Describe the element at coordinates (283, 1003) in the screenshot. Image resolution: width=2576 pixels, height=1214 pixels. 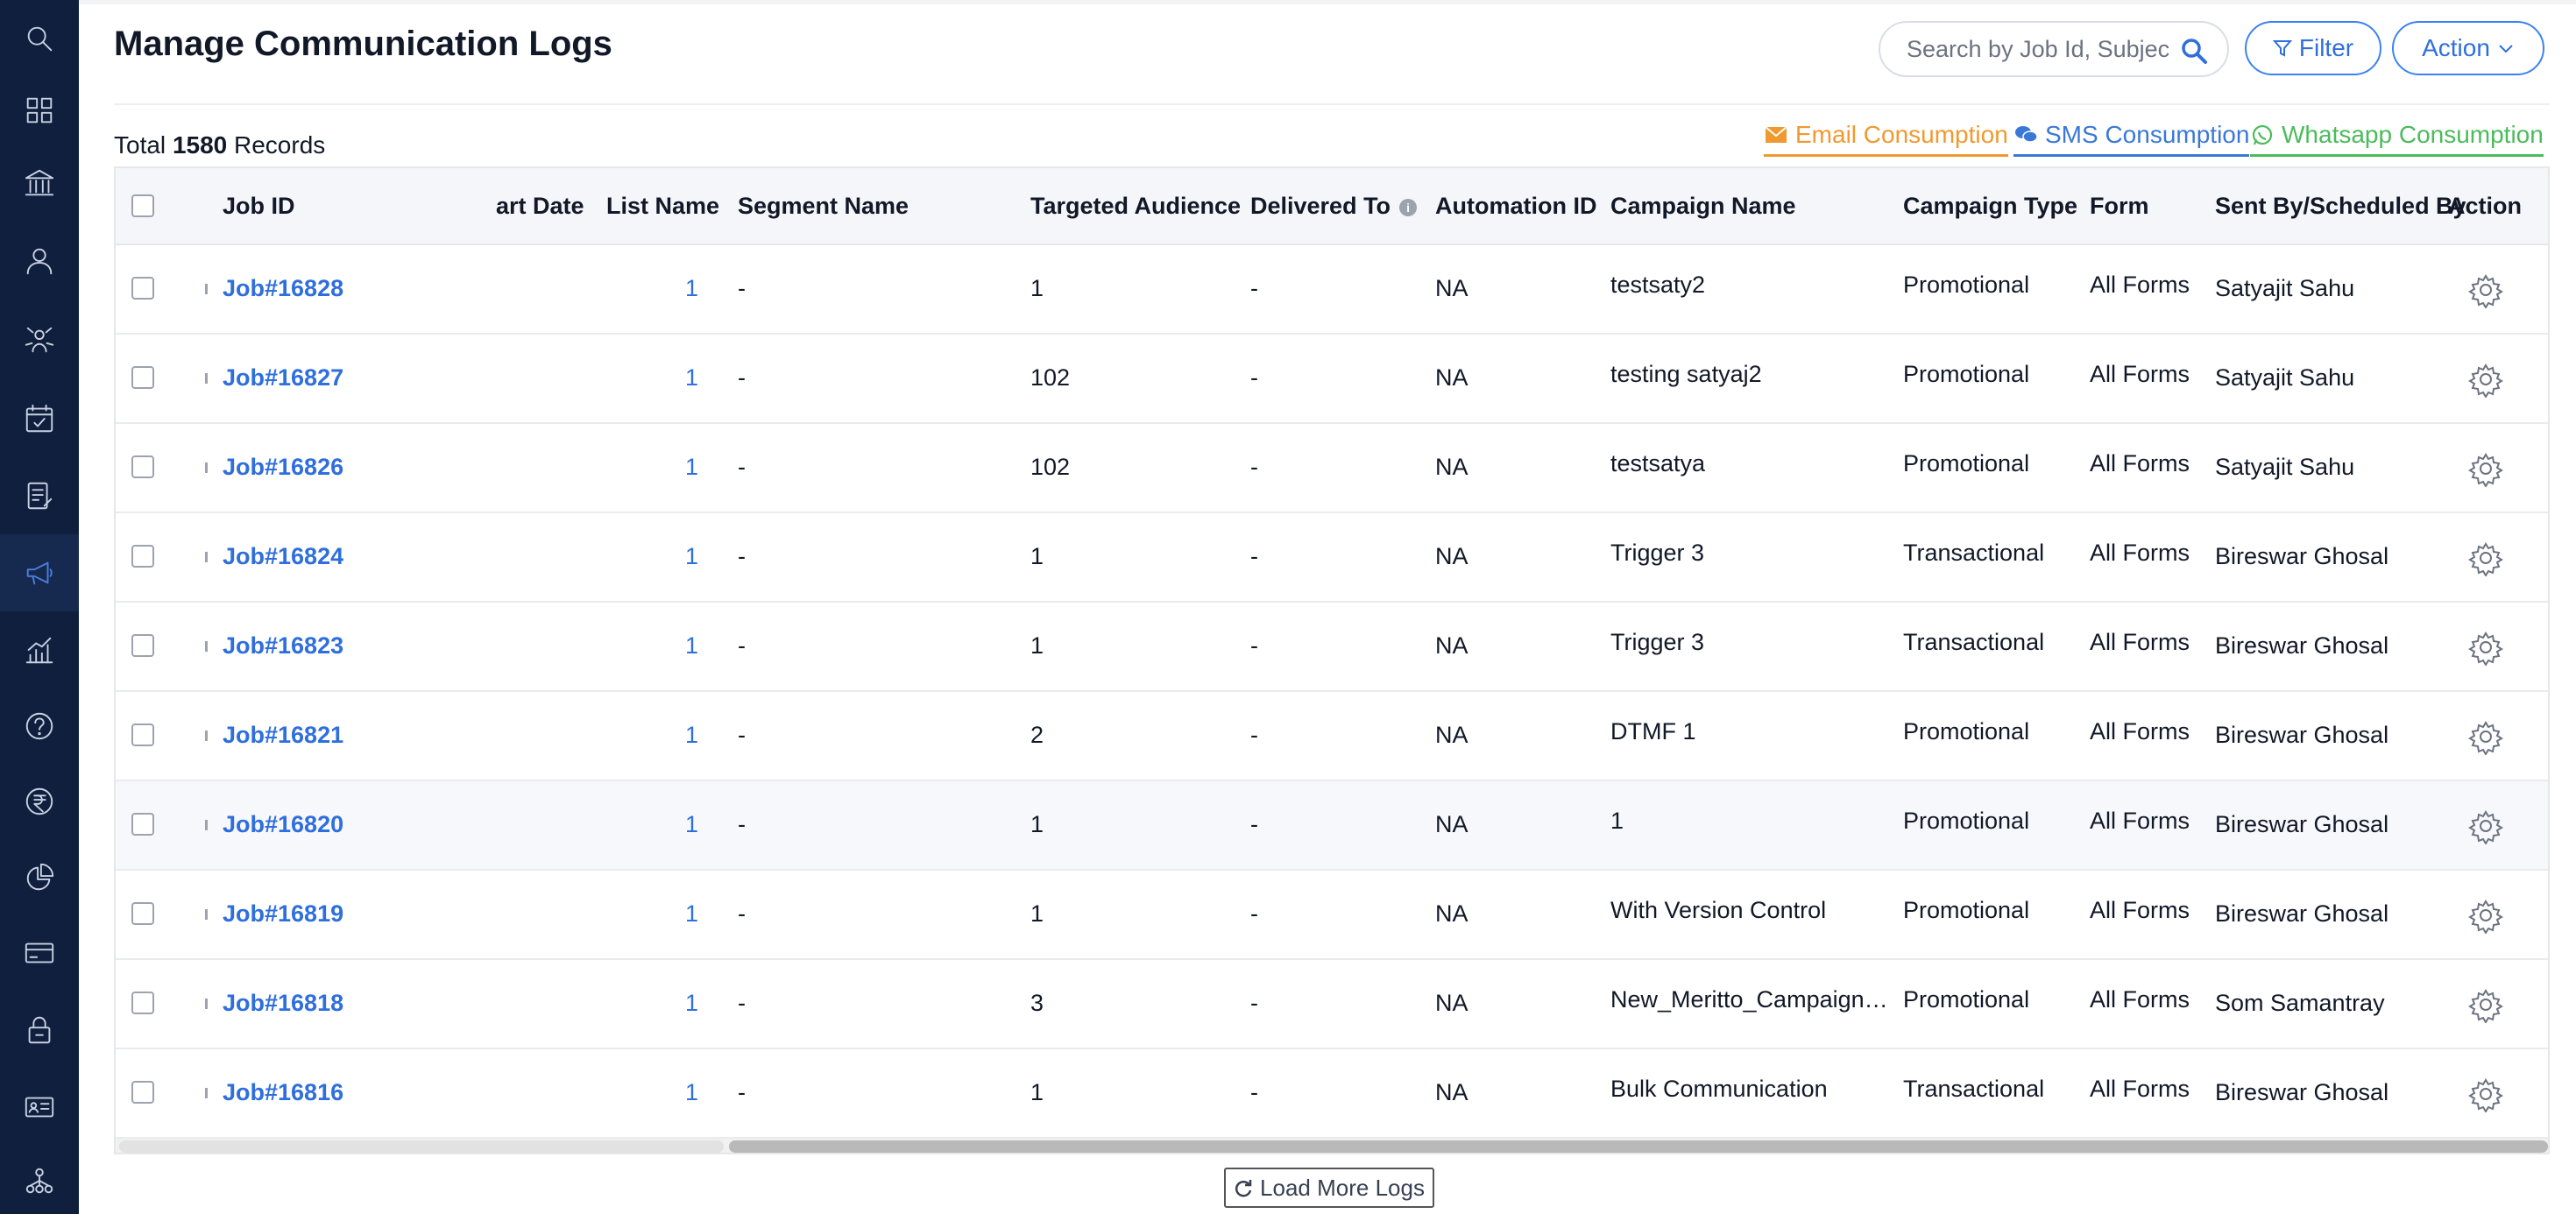
I see `job-id-link: Job#16818` at that location.